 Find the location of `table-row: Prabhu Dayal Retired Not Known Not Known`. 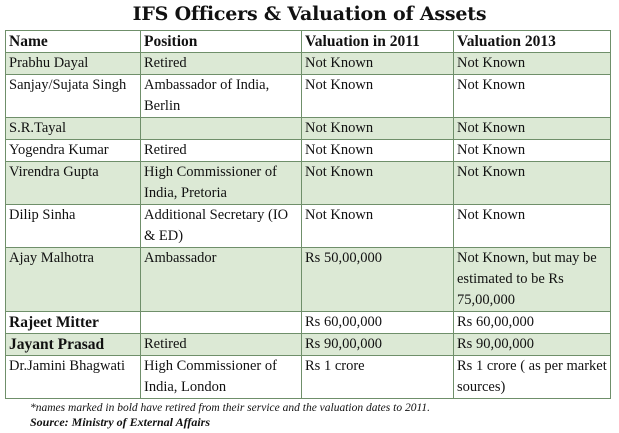

table-row: Prabhu Dayal Retired Not Known Not Known is located at coordinates (308, 63).